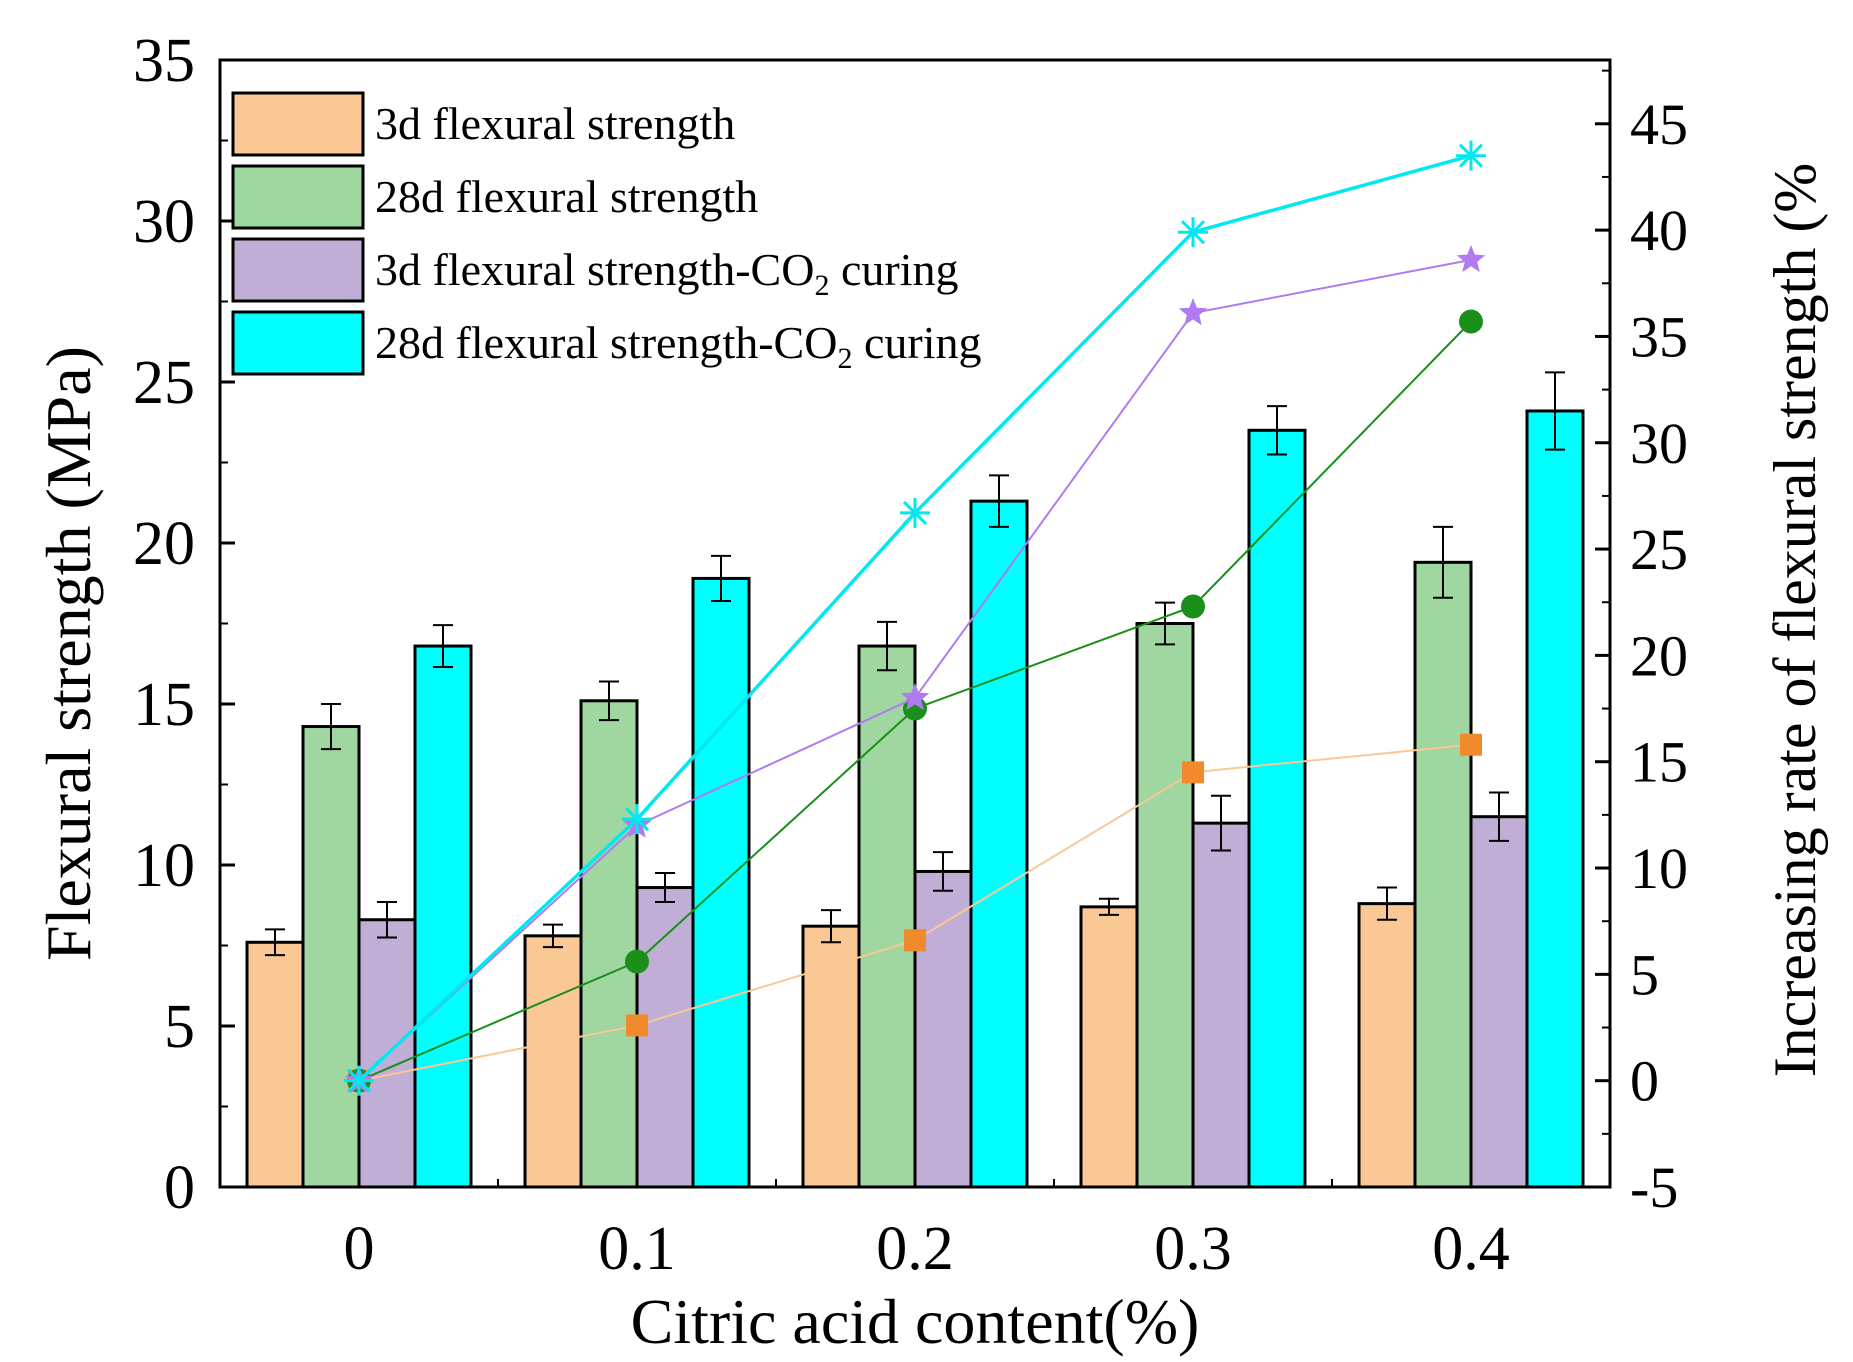  I want to click on right-tick-label: 10, so click(1659, 868).